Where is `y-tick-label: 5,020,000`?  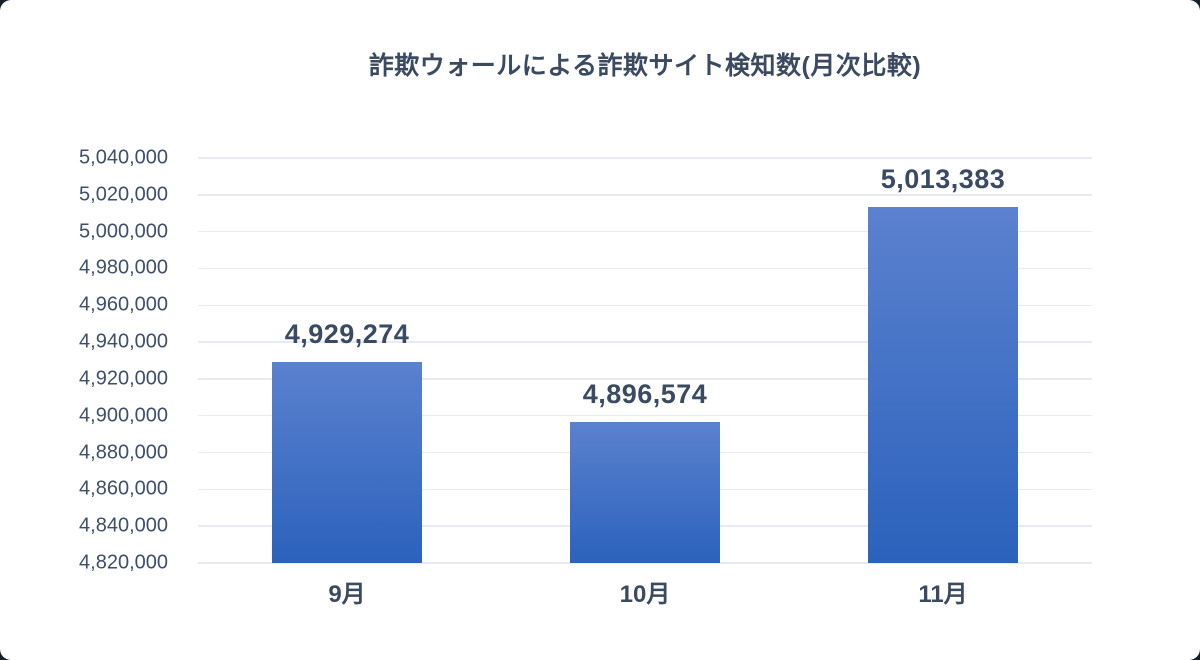
y-tick-label: 5,020,000 is located at coordinates (123, 194).